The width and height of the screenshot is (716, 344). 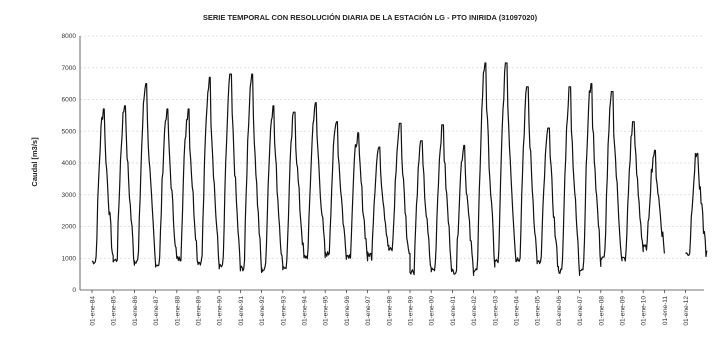 What do you see at coordinates (368, 311) in the screenshot?
I see `x-tick-label: 01-ene-97` at bounding box center [368, 311].